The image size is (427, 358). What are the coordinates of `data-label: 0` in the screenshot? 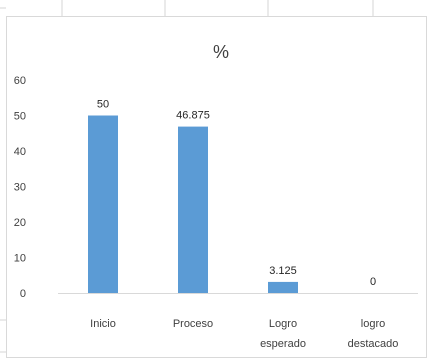 It's located at (373, 282).